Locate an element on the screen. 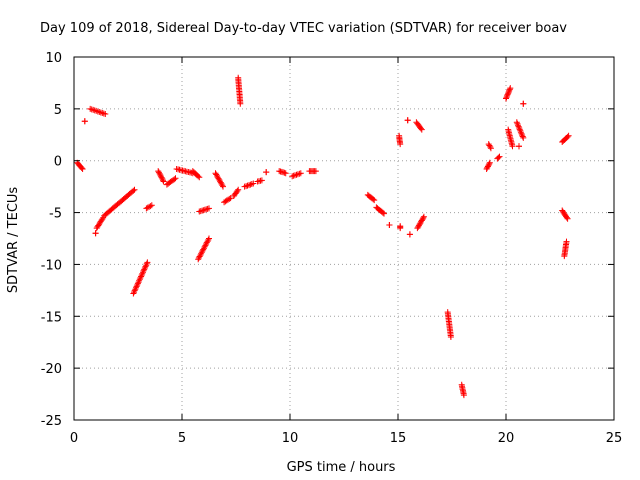 This screenshot has height=480, width=640. y-tick-label: 10 is located at coordinates (53, 58).